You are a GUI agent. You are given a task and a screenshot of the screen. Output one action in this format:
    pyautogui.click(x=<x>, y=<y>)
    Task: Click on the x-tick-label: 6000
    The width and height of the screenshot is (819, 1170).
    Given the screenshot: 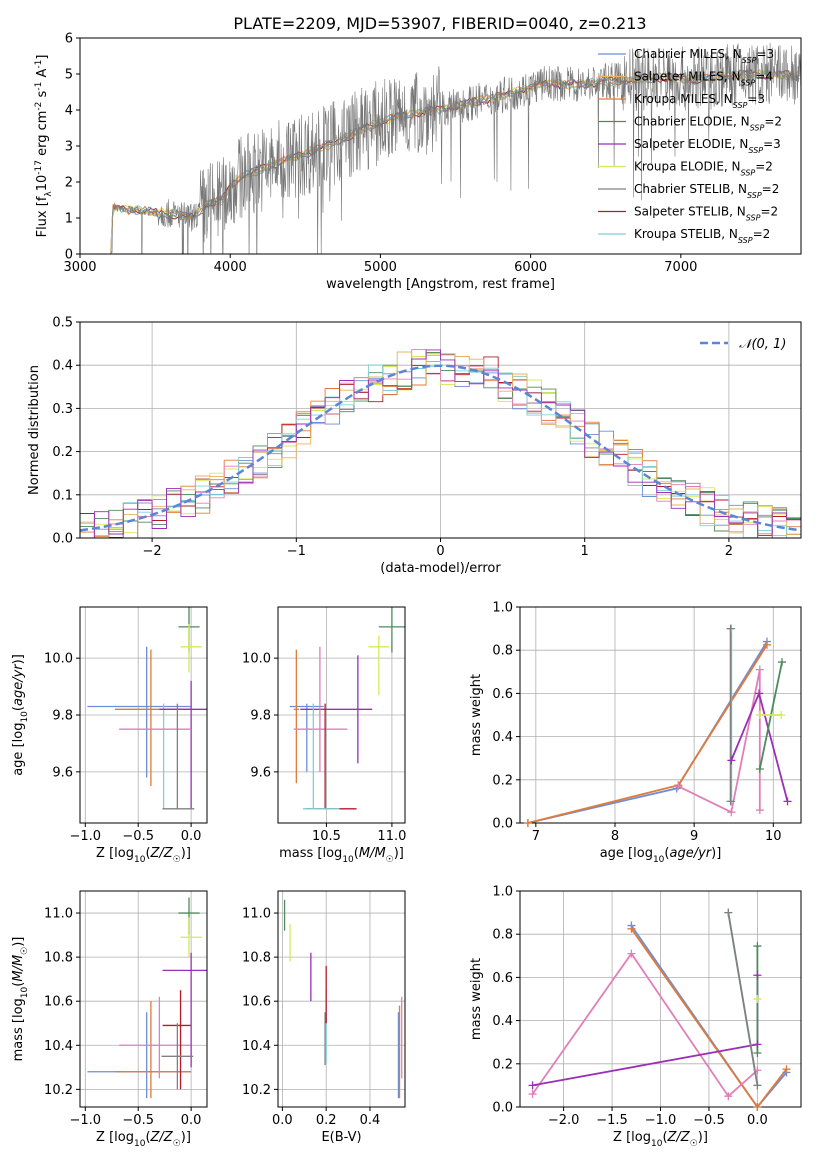 What is the action you would take?
    pyautogui.click(x=530, y=267)
    